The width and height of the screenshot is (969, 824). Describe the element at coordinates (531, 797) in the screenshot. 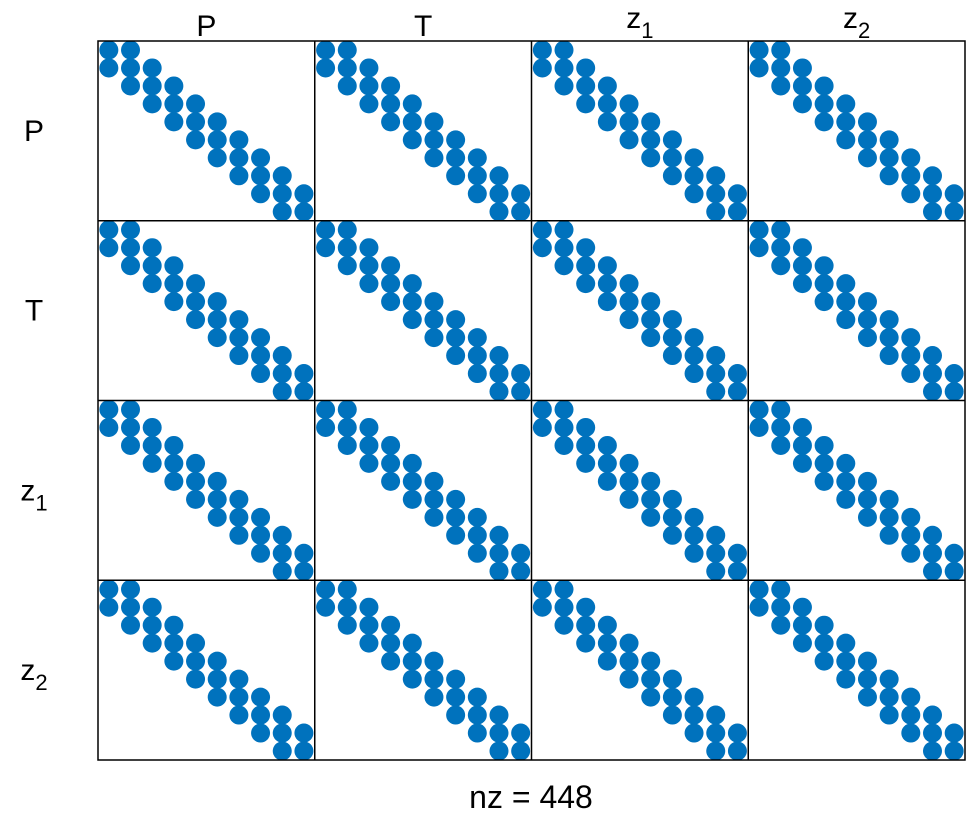

I see `x-axis-label: nz = 448` at that location.